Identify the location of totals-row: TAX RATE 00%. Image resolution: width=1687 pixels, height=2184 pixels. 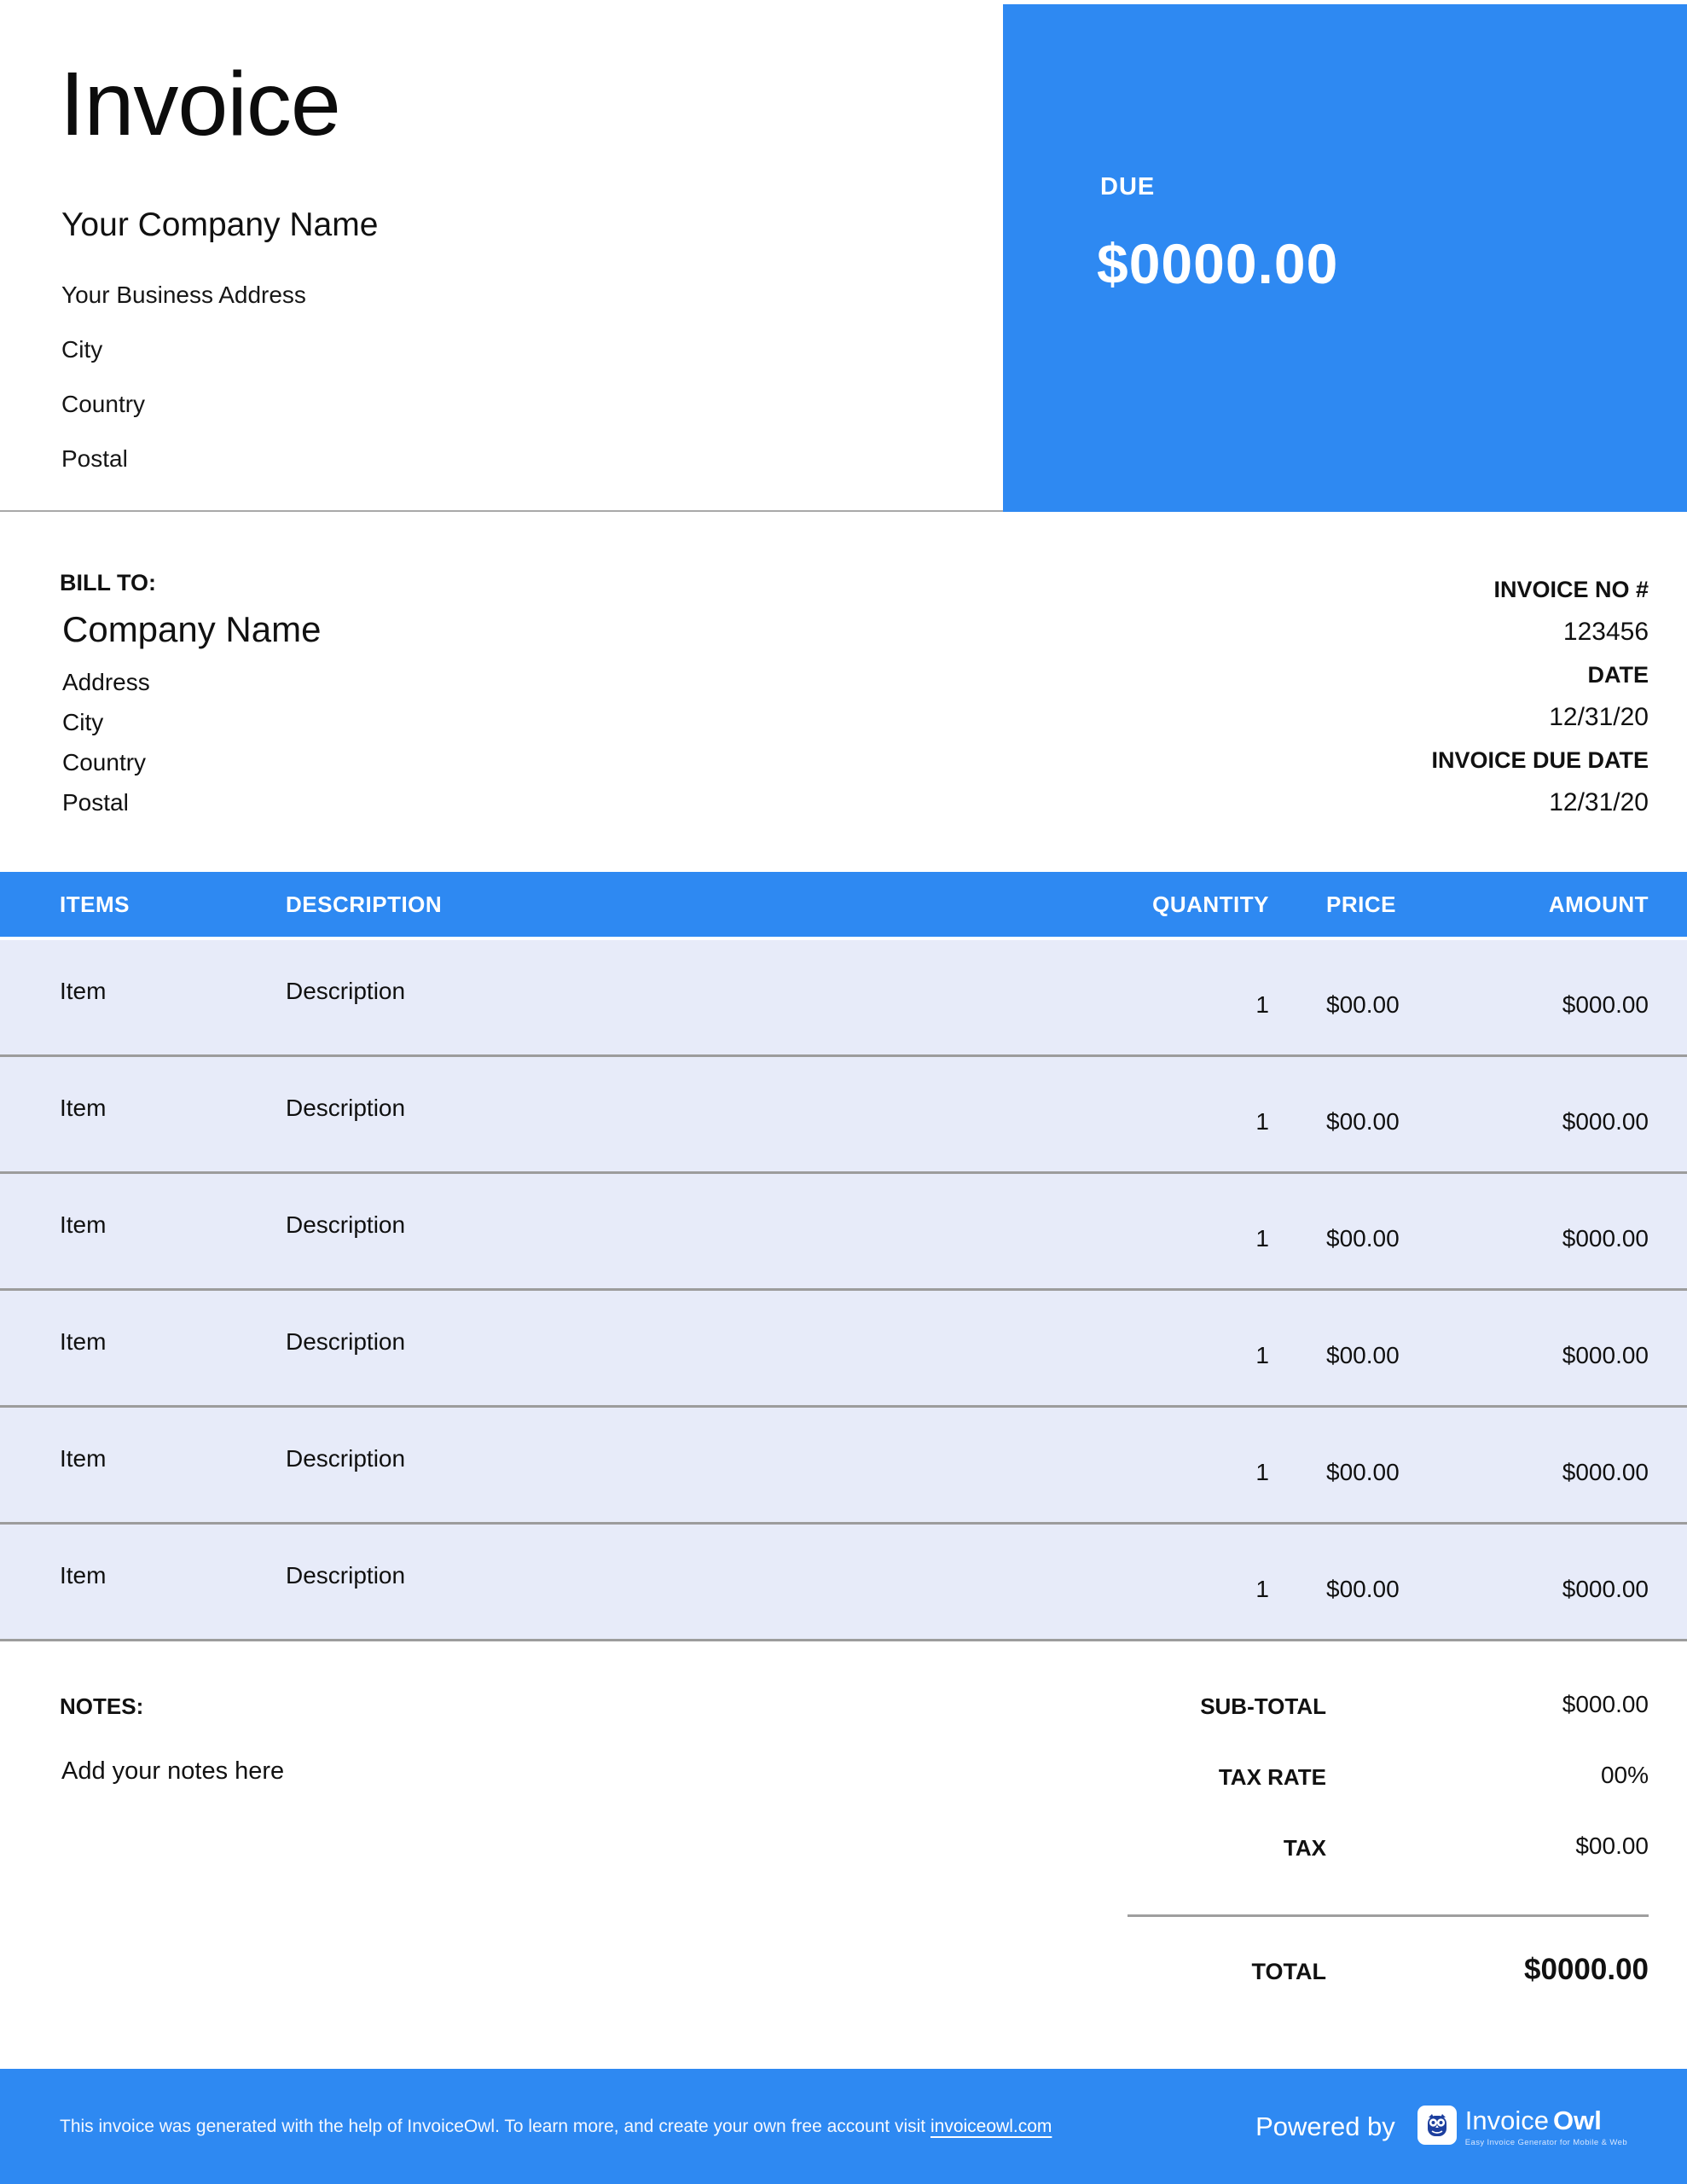
(1342, 1776).